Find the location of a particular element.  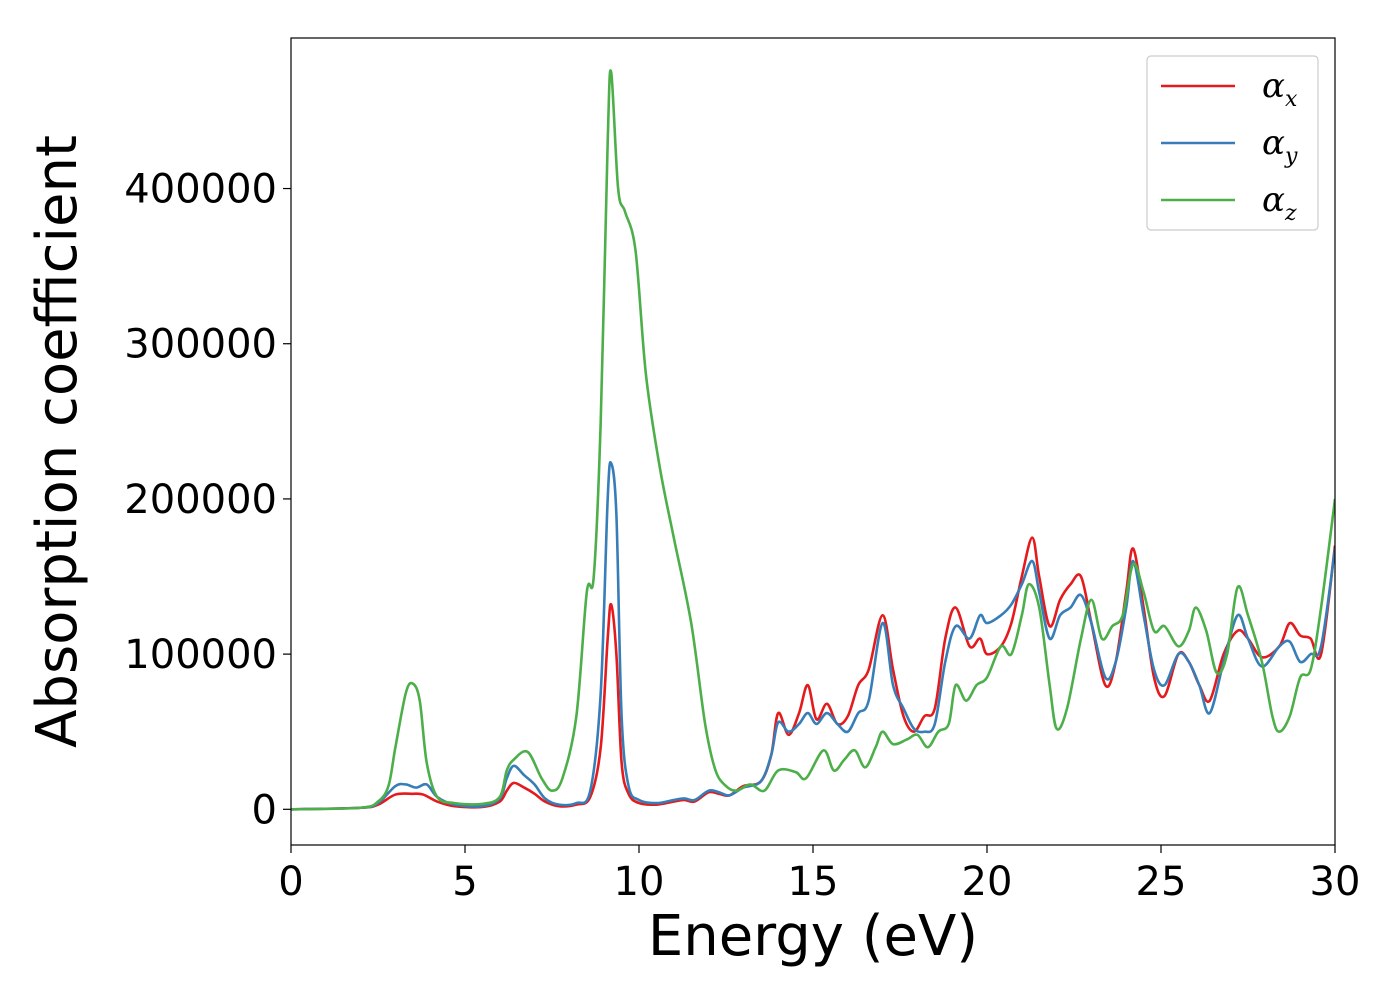

legend-subscript: x is located at coordinates (1291, 99).